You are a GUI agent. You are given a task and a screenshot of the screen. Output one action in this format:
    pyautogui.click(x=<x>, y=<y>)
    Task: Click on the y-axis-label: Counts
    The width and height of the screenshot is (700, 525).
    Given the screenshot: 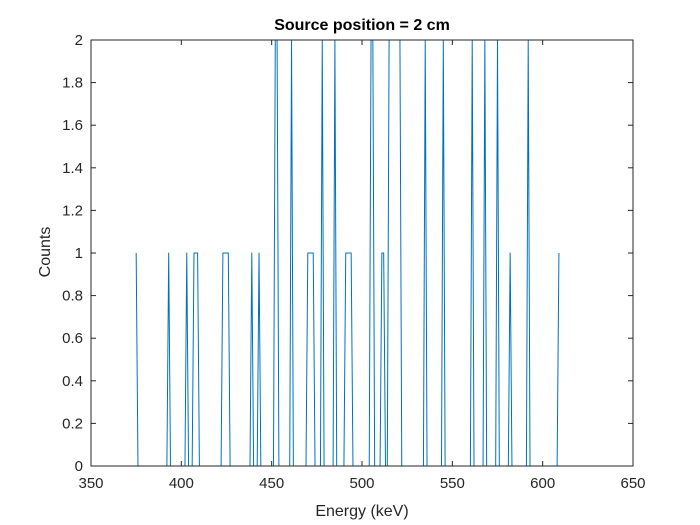 What is the action you would take?
    pyautogui.click(x=45, y=252)
    